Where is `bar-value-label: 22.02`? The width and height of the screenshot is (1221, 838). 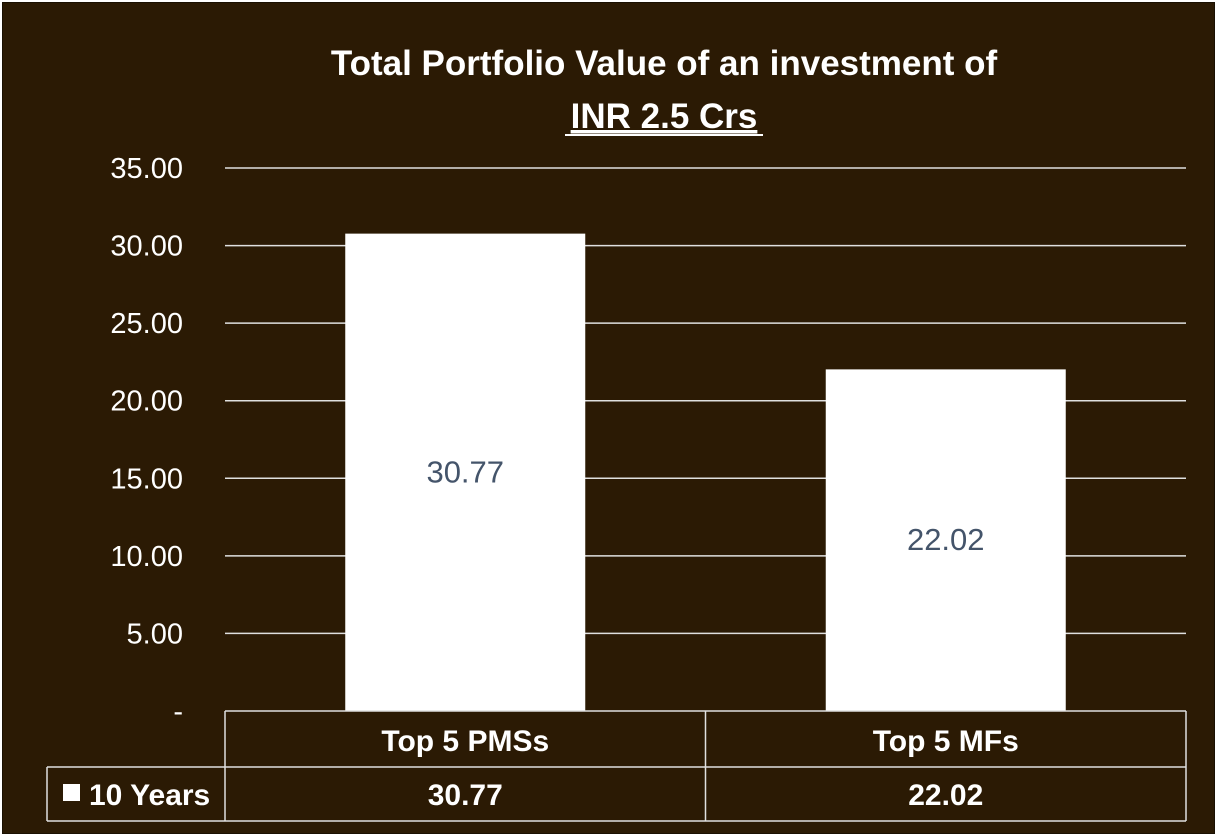 bar-value-label: 22.02 is located at coordinates (946, 539).